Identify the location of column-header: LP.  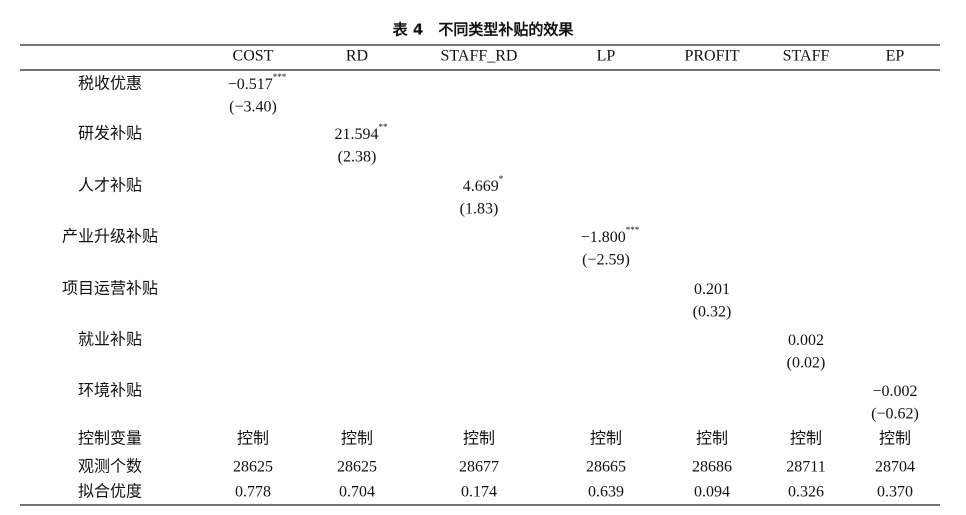
(606, 56).